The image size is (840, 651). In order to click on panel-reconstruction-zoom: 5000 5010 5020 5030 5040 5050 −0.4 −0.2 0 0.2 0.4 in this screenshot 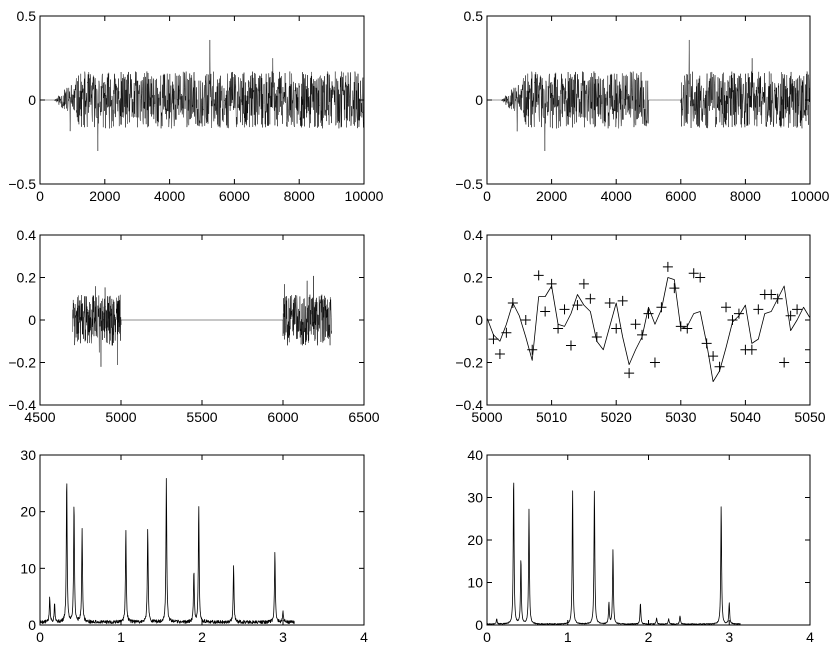, I will do `click(640, 326)`.